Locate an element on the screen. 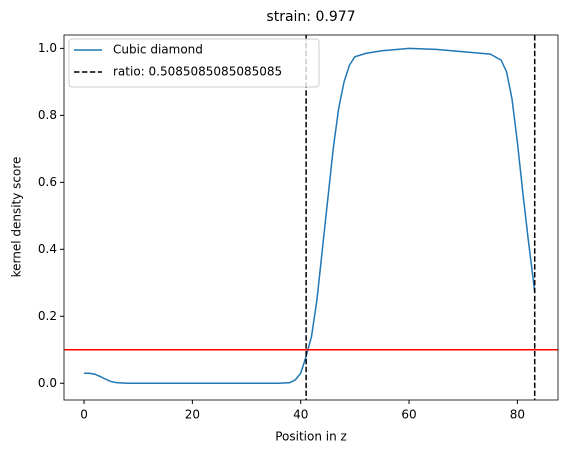 This screenshot has height=454, width=567. y-axis-label: kernel density score is located at coordinates (17, 217).